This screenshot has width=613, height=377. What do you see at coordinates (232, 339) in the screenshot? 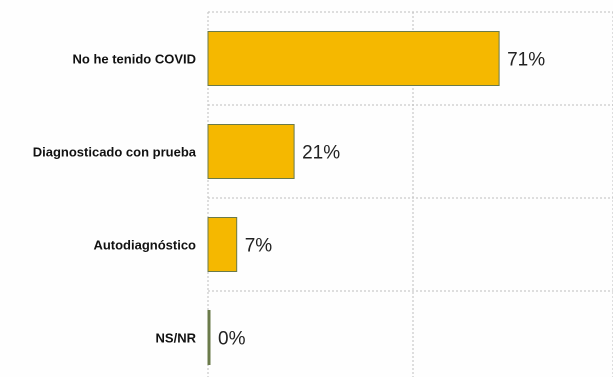
I see `value-label-3: 0%` at bounding box center [232, 339].